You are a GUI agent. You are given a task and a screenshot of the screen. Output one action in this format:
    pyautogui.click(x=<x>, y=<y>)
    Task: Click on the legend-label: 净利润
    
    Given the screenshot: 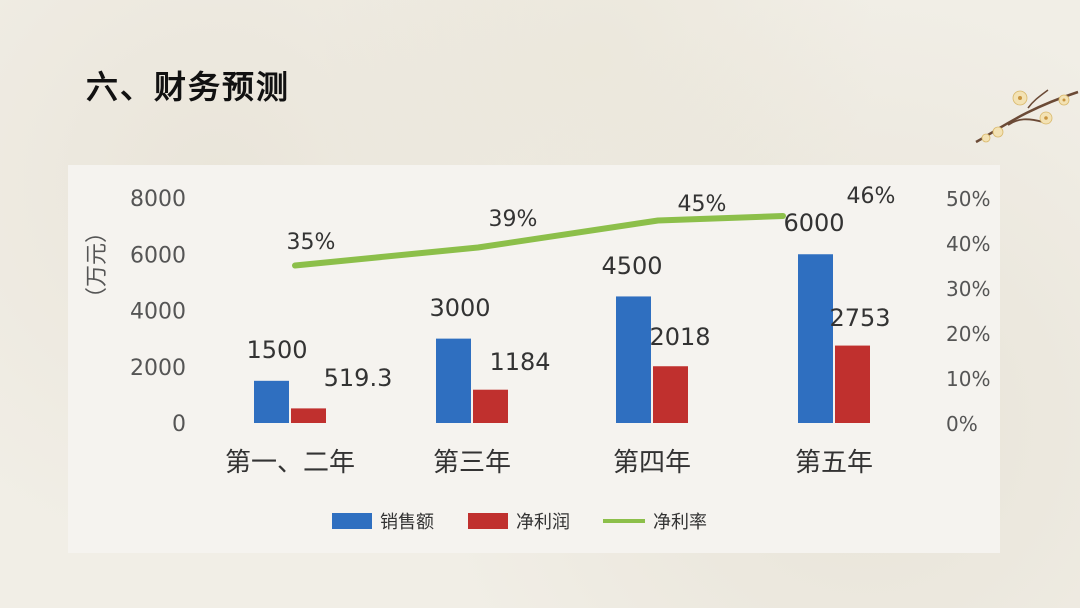 What is the action you would take?
    pyautogui.click(x=543, y=522)
    